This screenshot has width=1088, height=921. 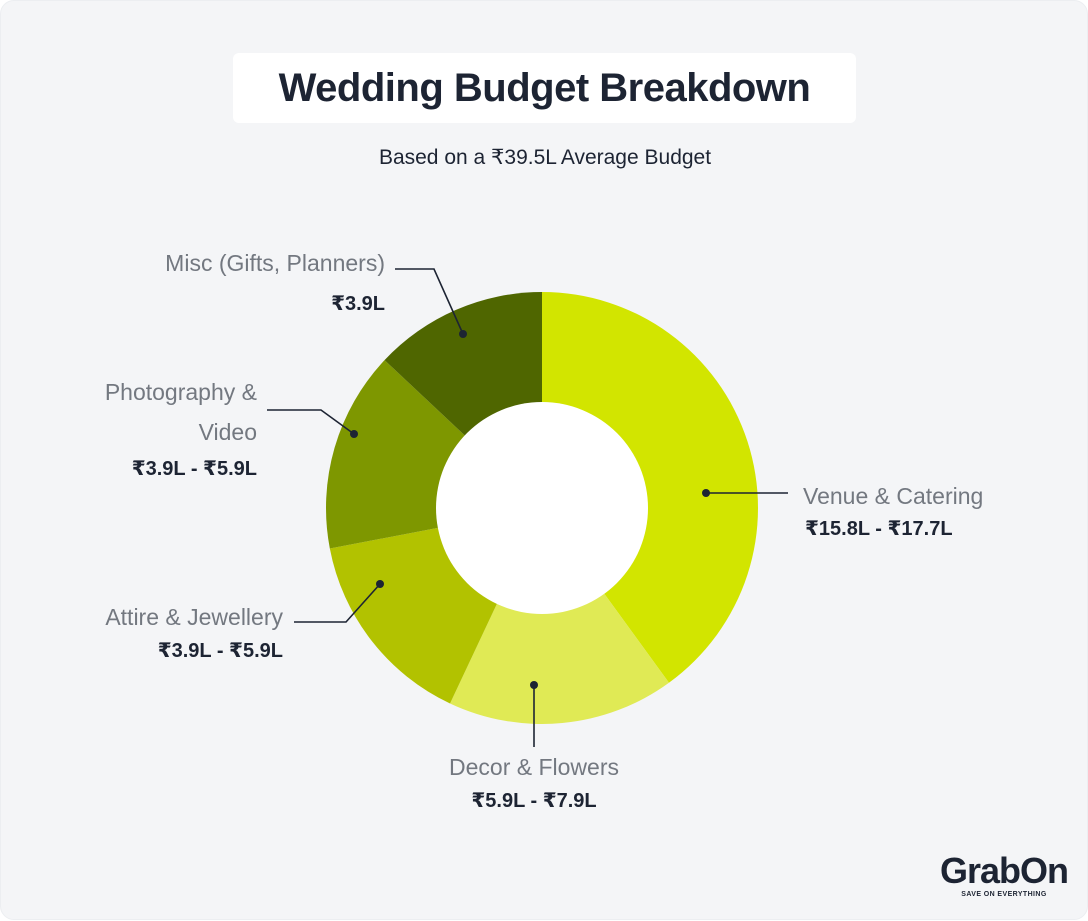 I want to click on chart-subtitle: Based on a ₹39.5L Average Budget, so click(x=545, y=157).